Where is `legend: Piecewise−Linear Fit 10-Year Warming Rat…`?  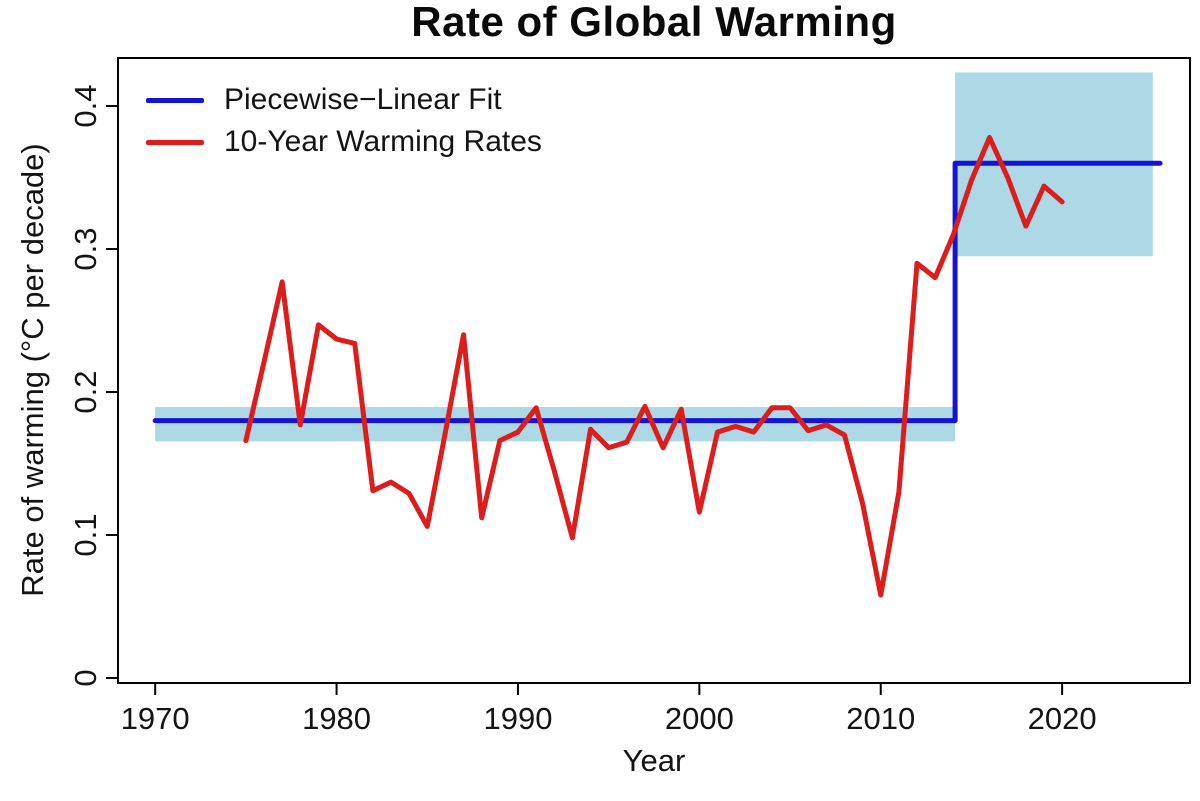 legend: Piecewise−Linear Fit 10-Year Warming Rat… is located at coordinates (344, 121).